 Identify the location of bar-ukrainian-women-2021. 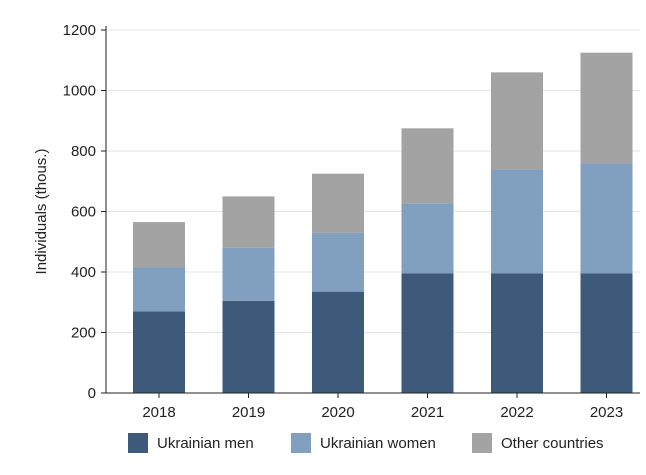
(427, 238).